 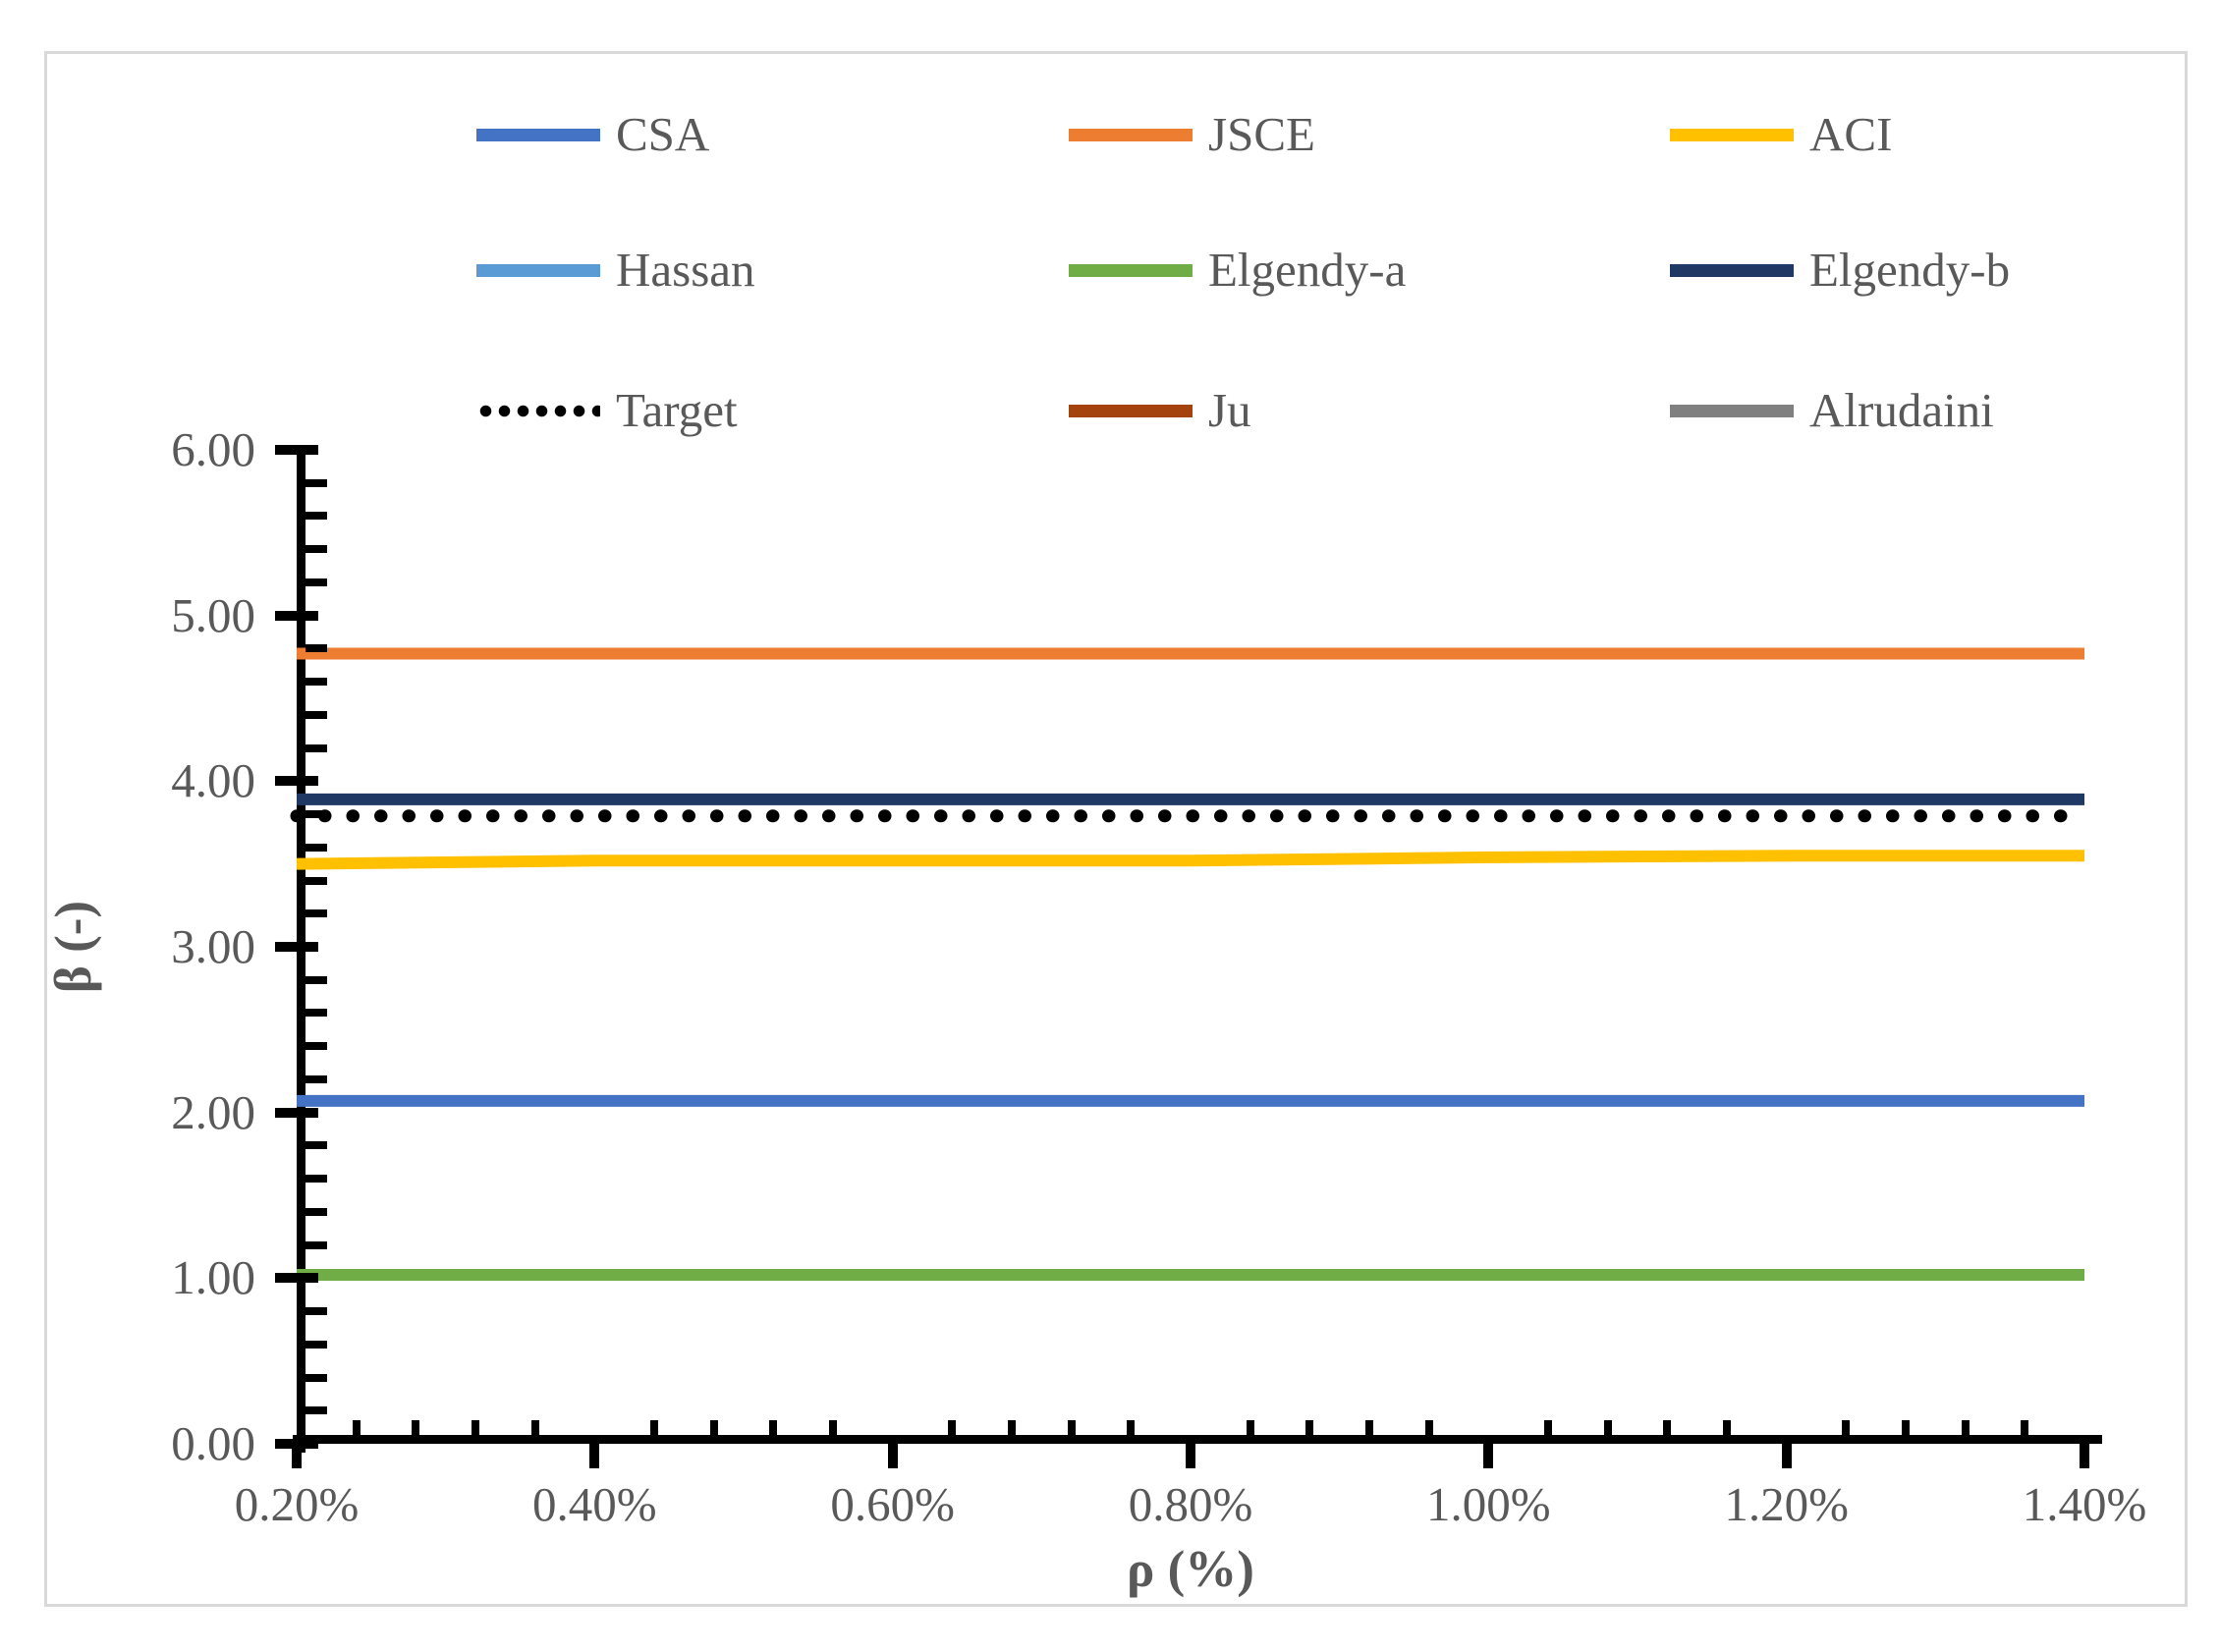 What do you see at coordinates (1190, 1570) in the screenshot?
I see `x-axis-title: ρ (%)` at bounding box center [1190, 1570].